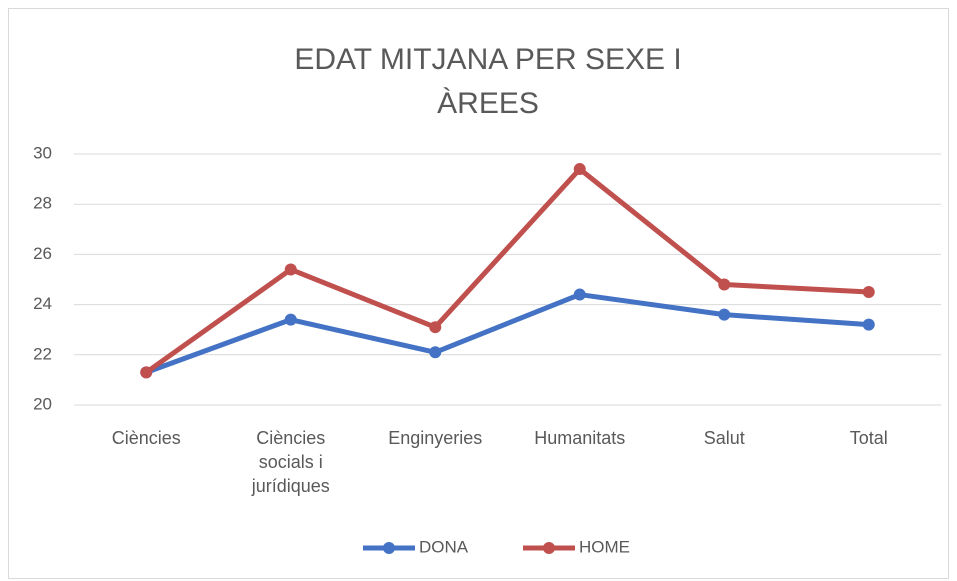  I want to click on x-tick-label: Total, so click(868, 438).